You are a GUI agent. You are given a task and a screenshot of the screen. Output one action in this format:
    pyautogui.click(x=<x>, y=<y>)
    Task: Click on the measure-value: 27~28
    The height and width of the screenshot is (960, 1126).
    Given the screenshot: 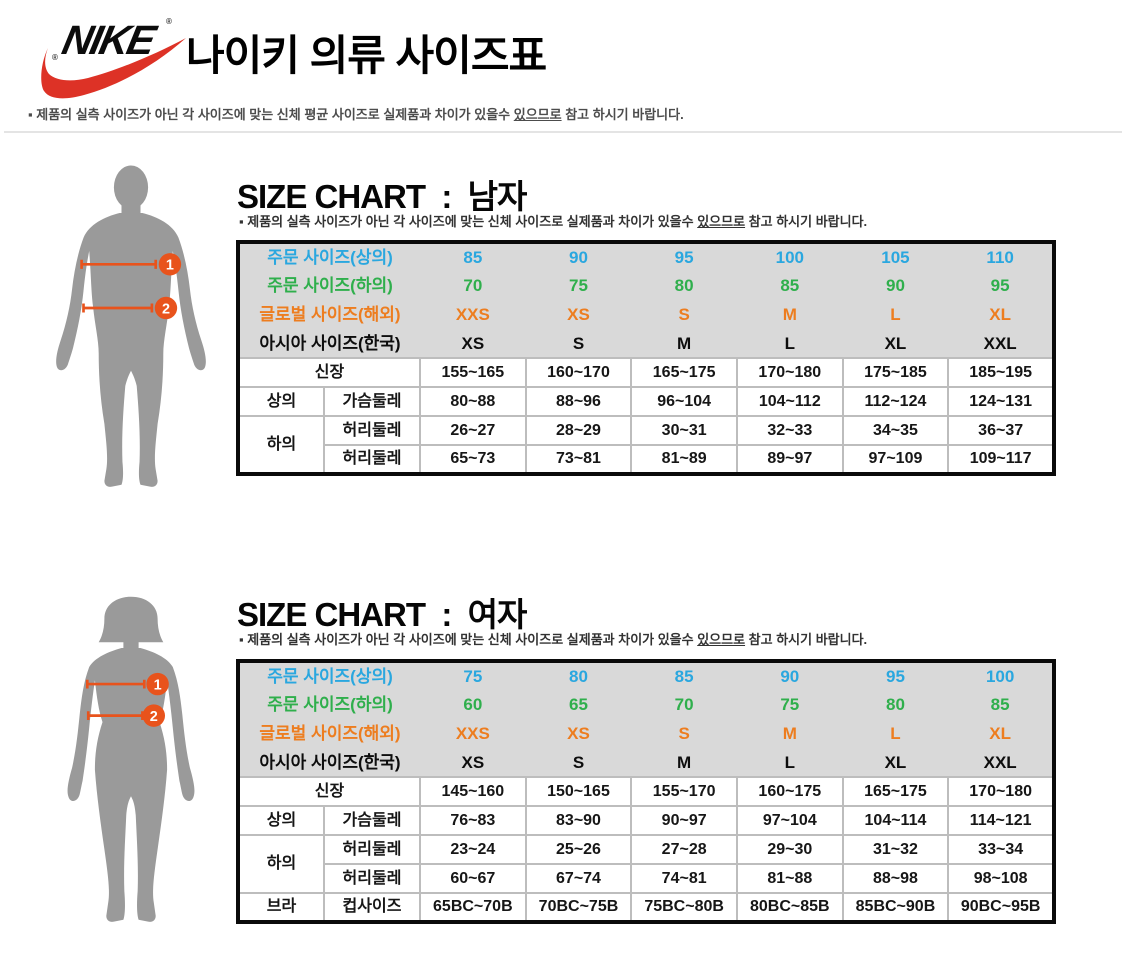 What is the action you would take?
    pyautogui.click(x=684, y=849)
    